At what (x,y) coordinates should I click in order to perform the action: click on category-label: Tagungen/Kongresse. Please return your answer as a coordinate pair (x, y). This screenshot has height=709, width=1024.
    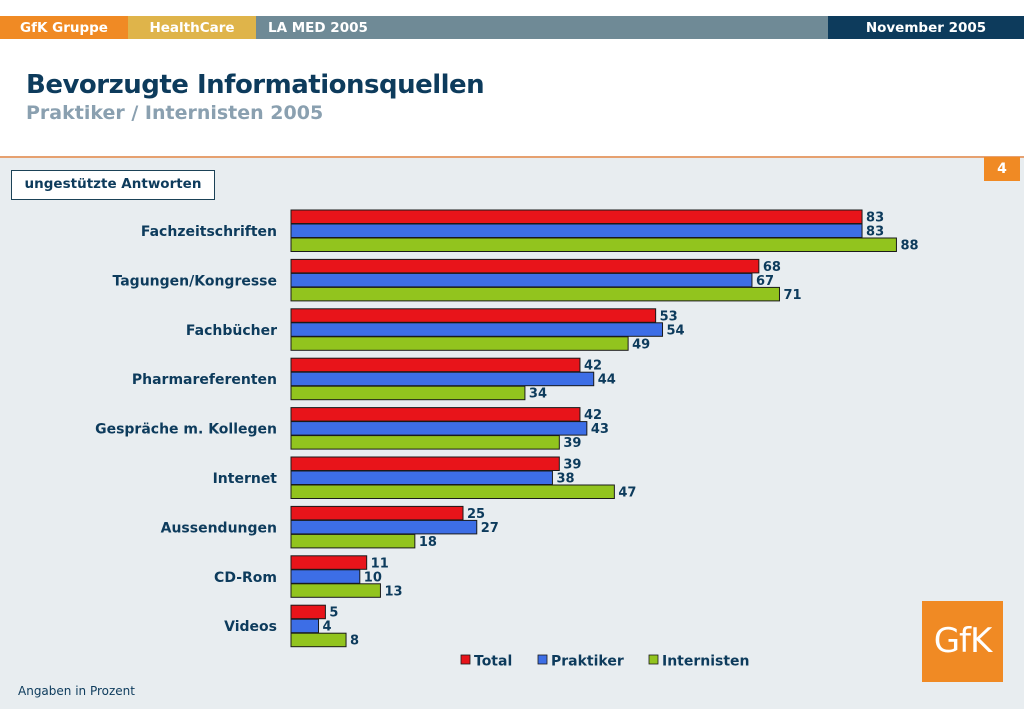
    Looking at the image, I should click on (194, 281).